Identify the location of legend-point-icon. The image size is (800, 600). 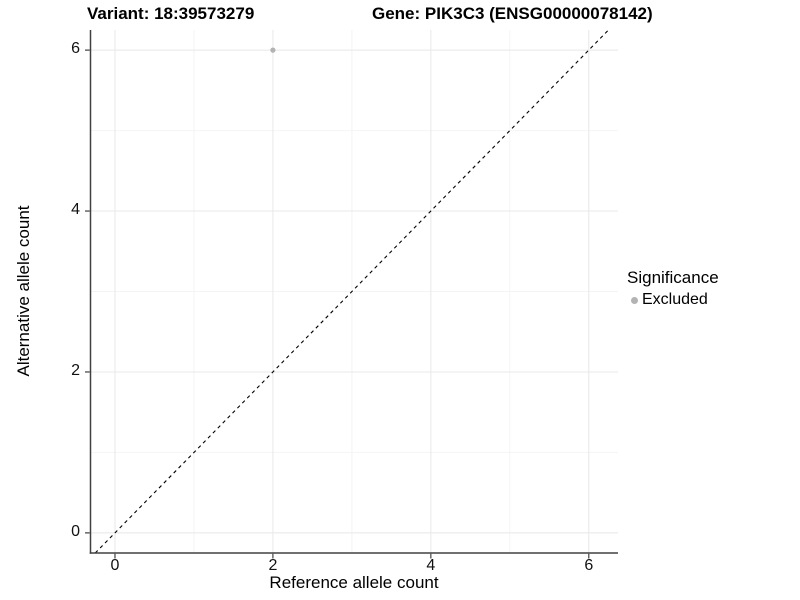
(634, 300).